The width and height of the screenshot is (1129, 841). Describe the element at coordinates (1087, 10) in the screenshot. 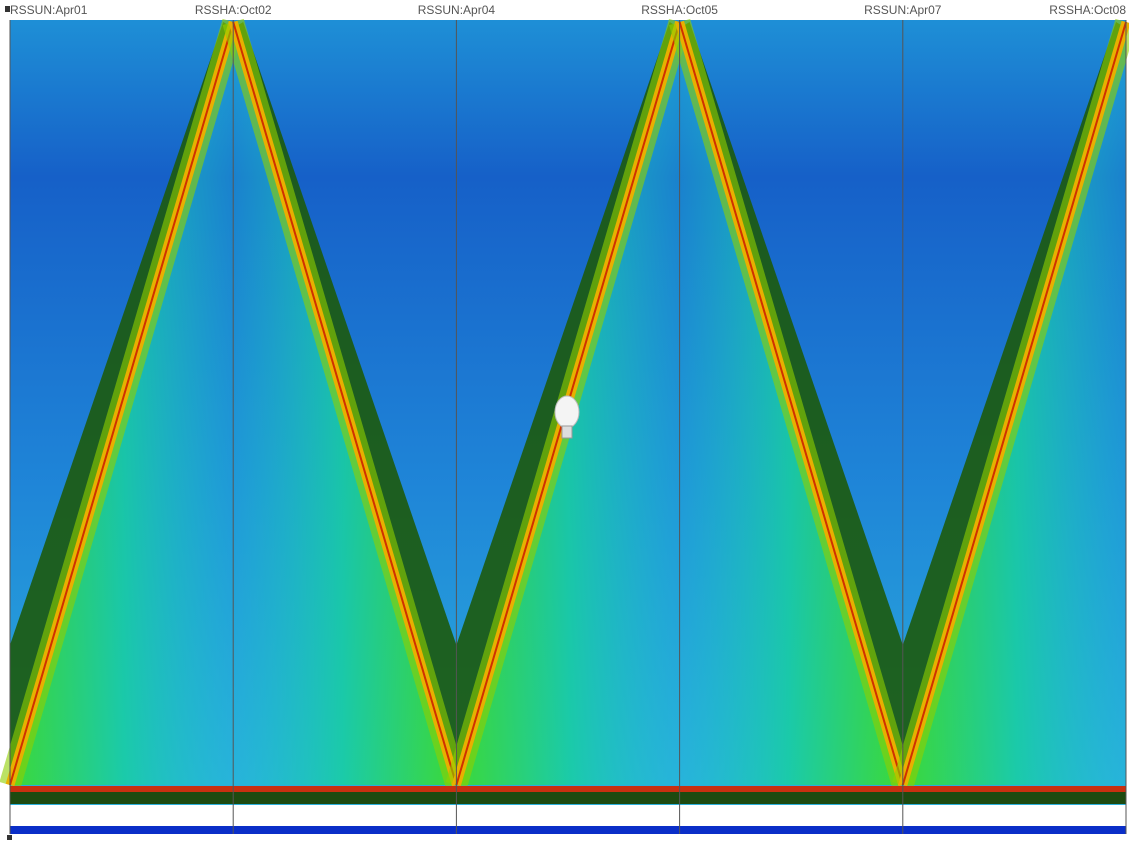

I see `axis-label: RSSHA:Oct08` at that location.